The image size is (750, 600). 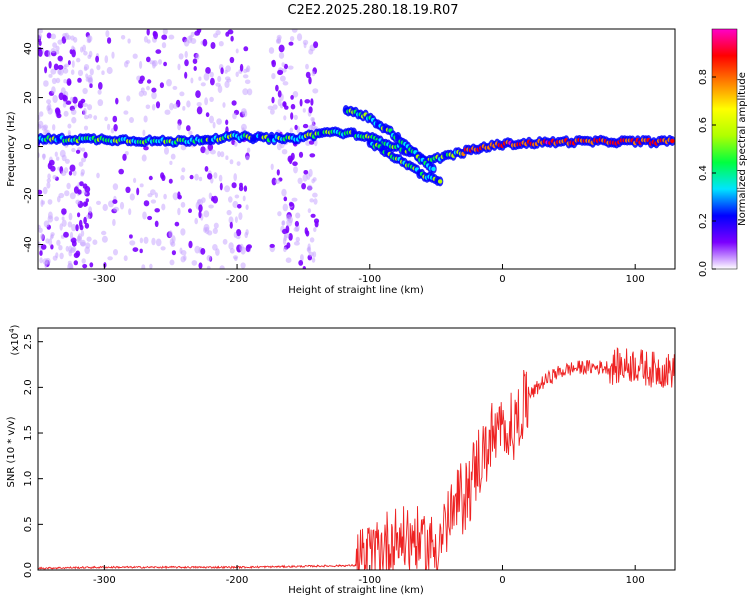 I want to click on snr-x-label: Height of straight line (km), so click(x=356, y=590).